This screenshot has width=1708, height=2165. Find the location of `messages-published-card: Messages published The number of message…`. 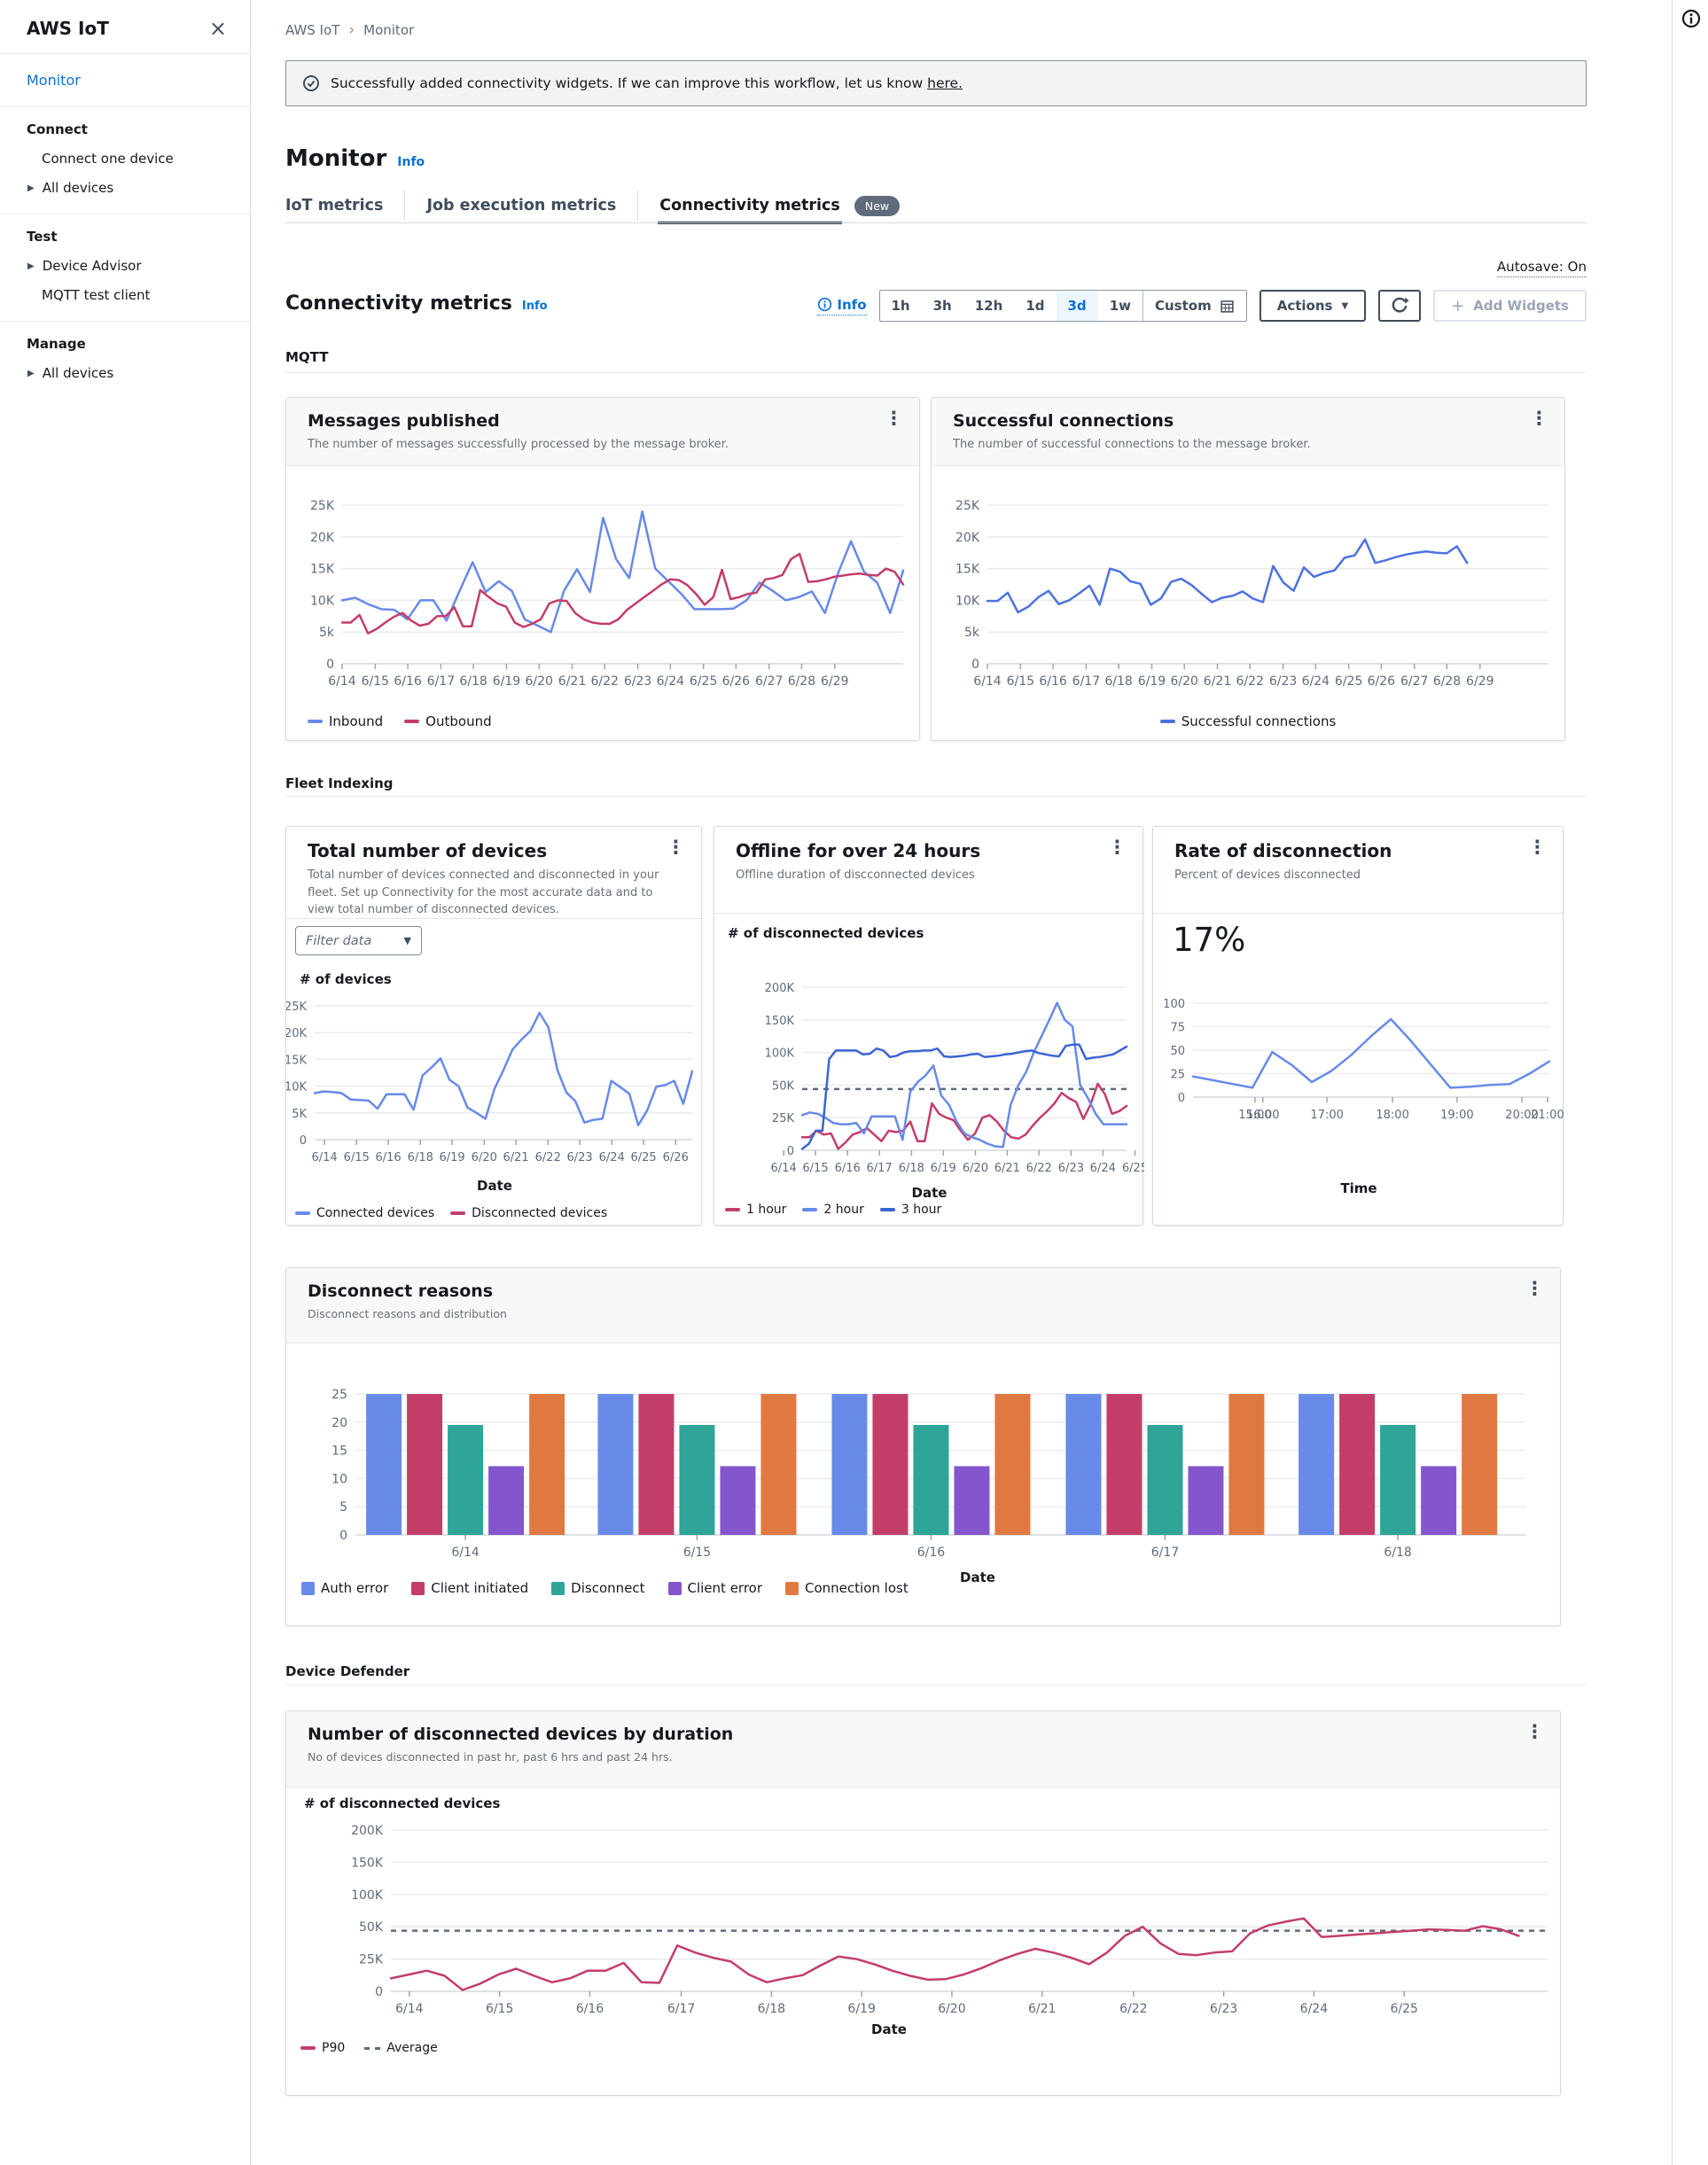

messages-published-card: Messages published The number of message… is located at coordinates (602, 569).